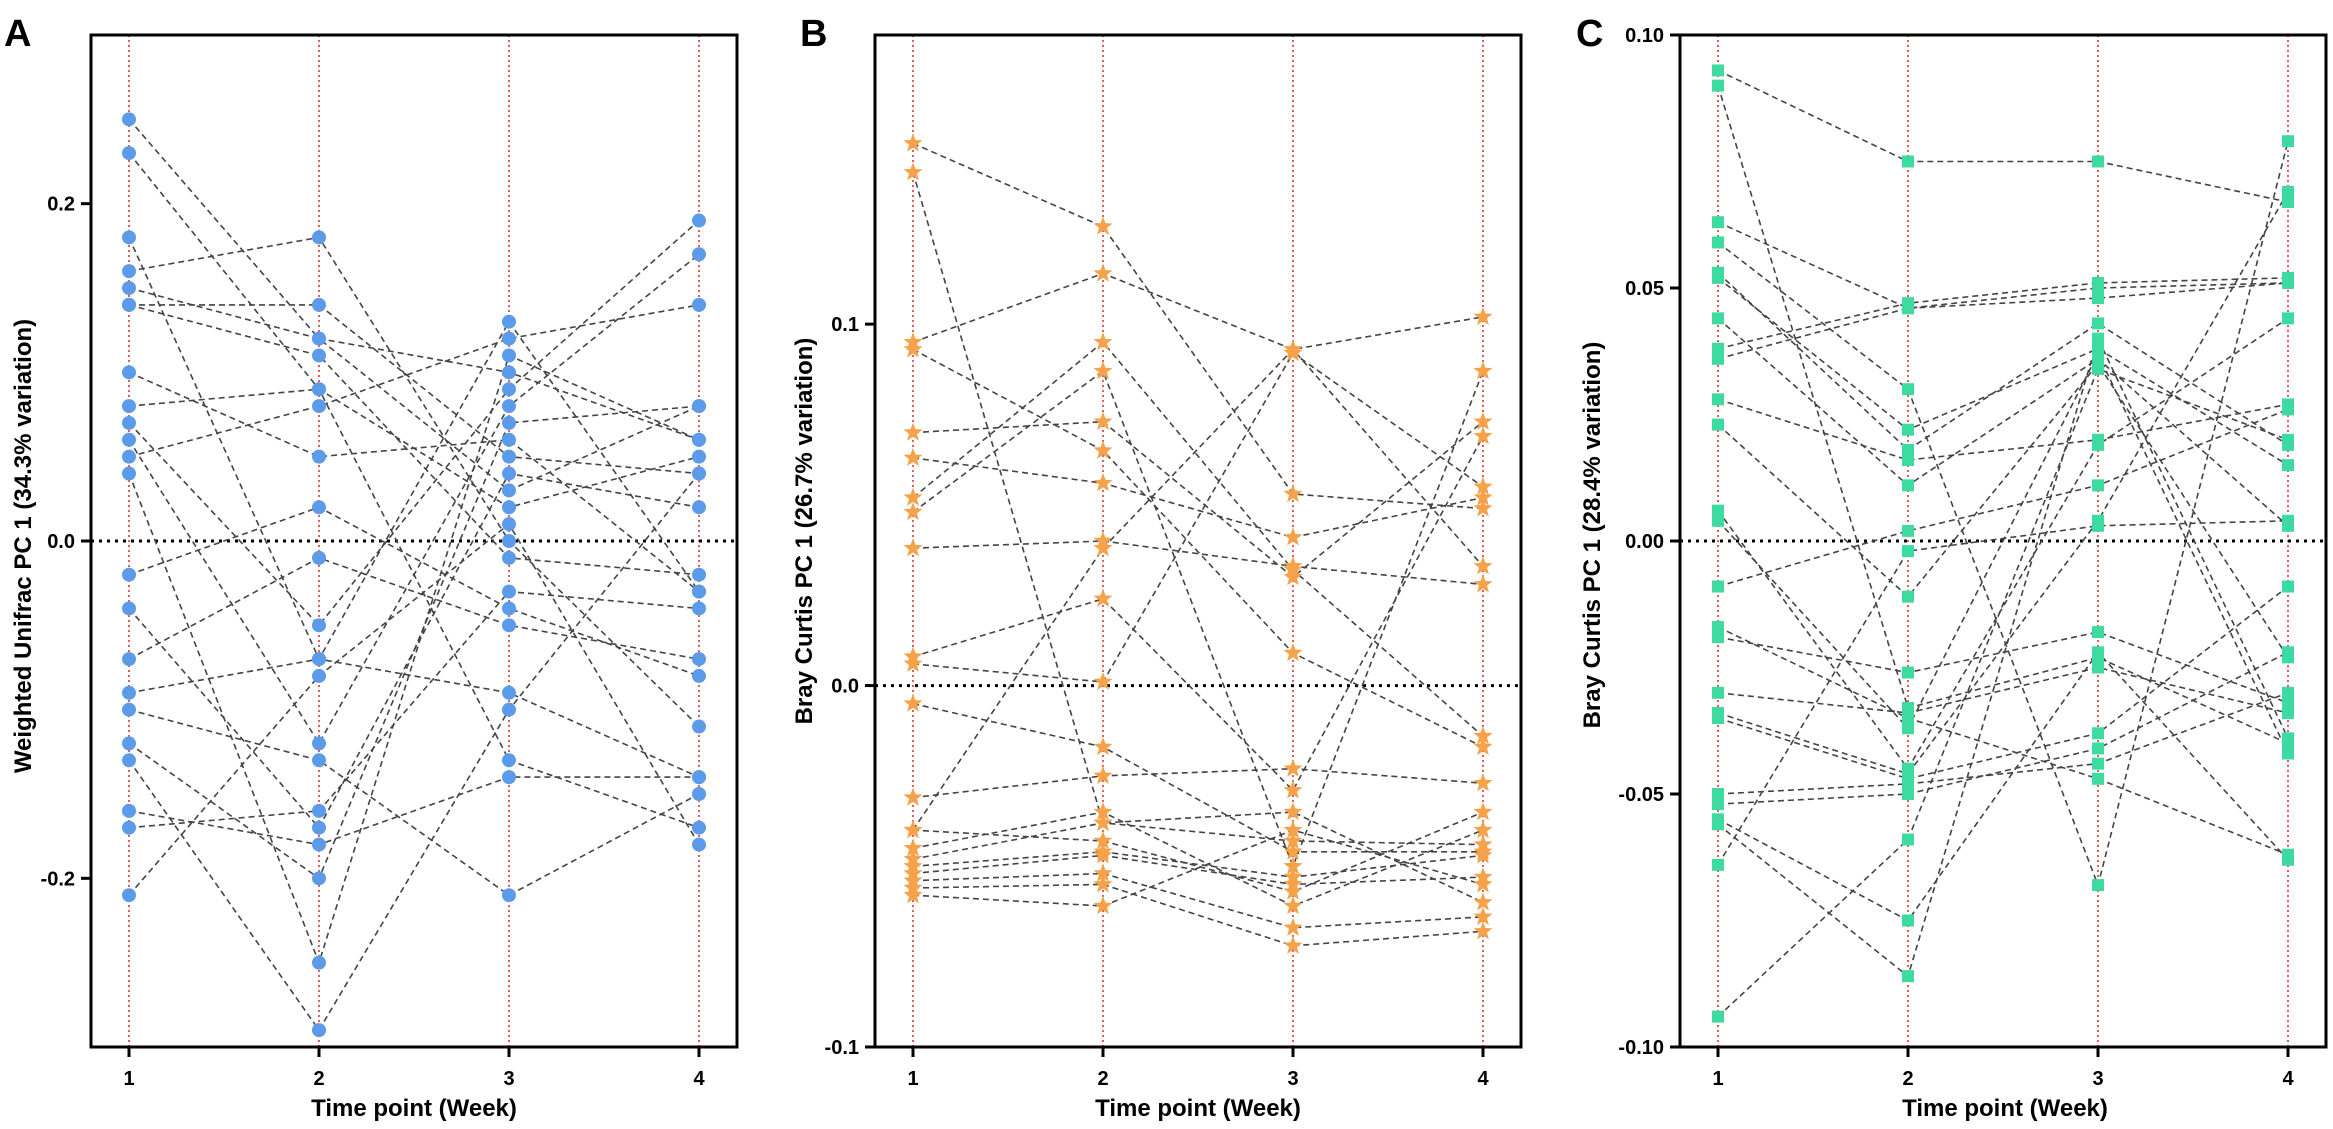 The width and height of the screenshot is (2333, 1129). What do you see at coordinates (129, 153) in the screenshot?
I see `data-point-s2-w1` at bounding box center [129, 153].